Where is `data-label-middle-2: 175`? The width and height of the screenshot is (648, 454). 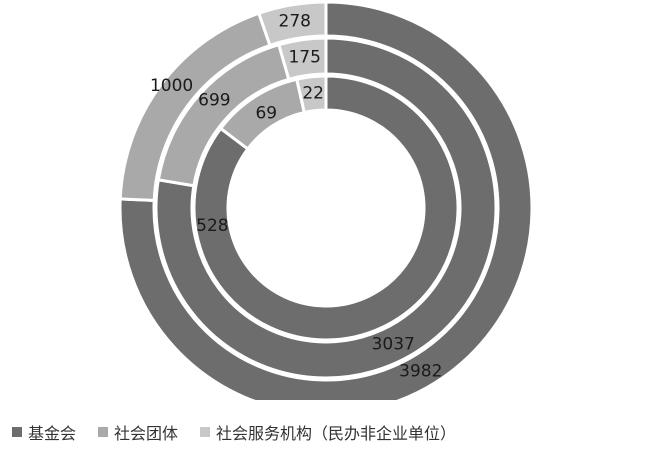 data-label-middle-2: 175 is located at coordinates (304, 57).